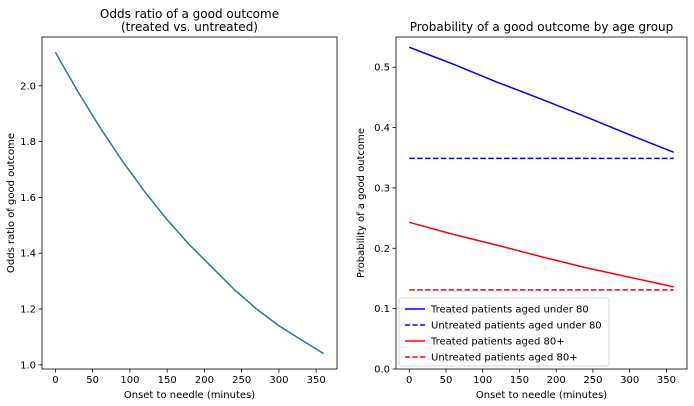  Describe the element at coordinates (189, 27) in the screenshot. I see `chart-title: (treated vs. untreated)` at that location.